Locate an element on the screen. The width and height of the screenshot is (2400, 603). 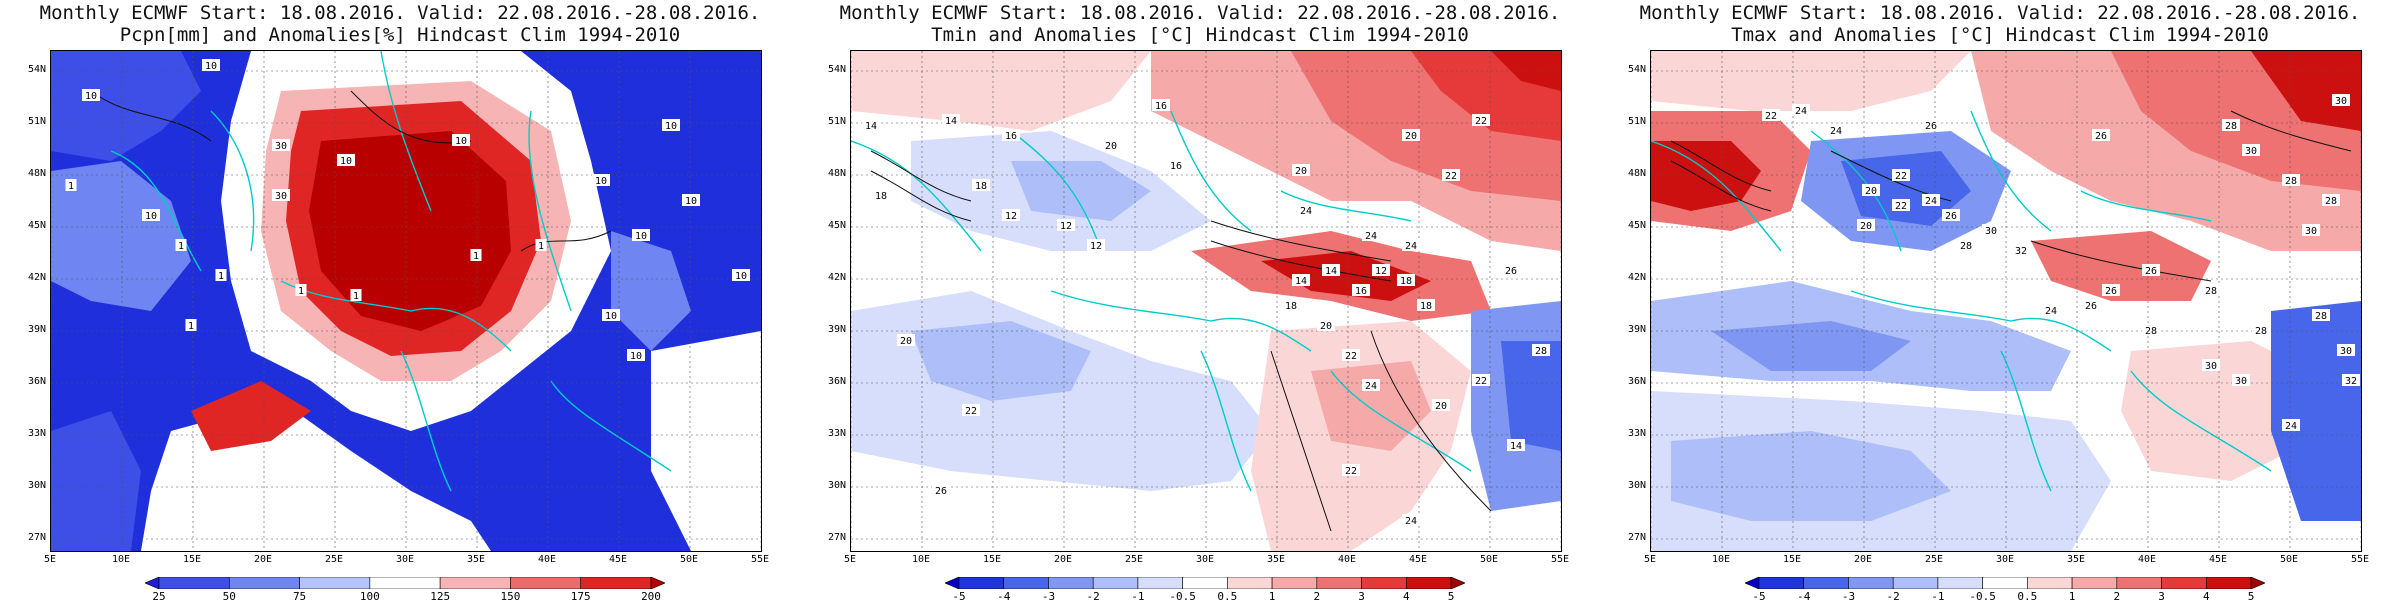
contour-label: 32 is located at coordinates (2021, 250).